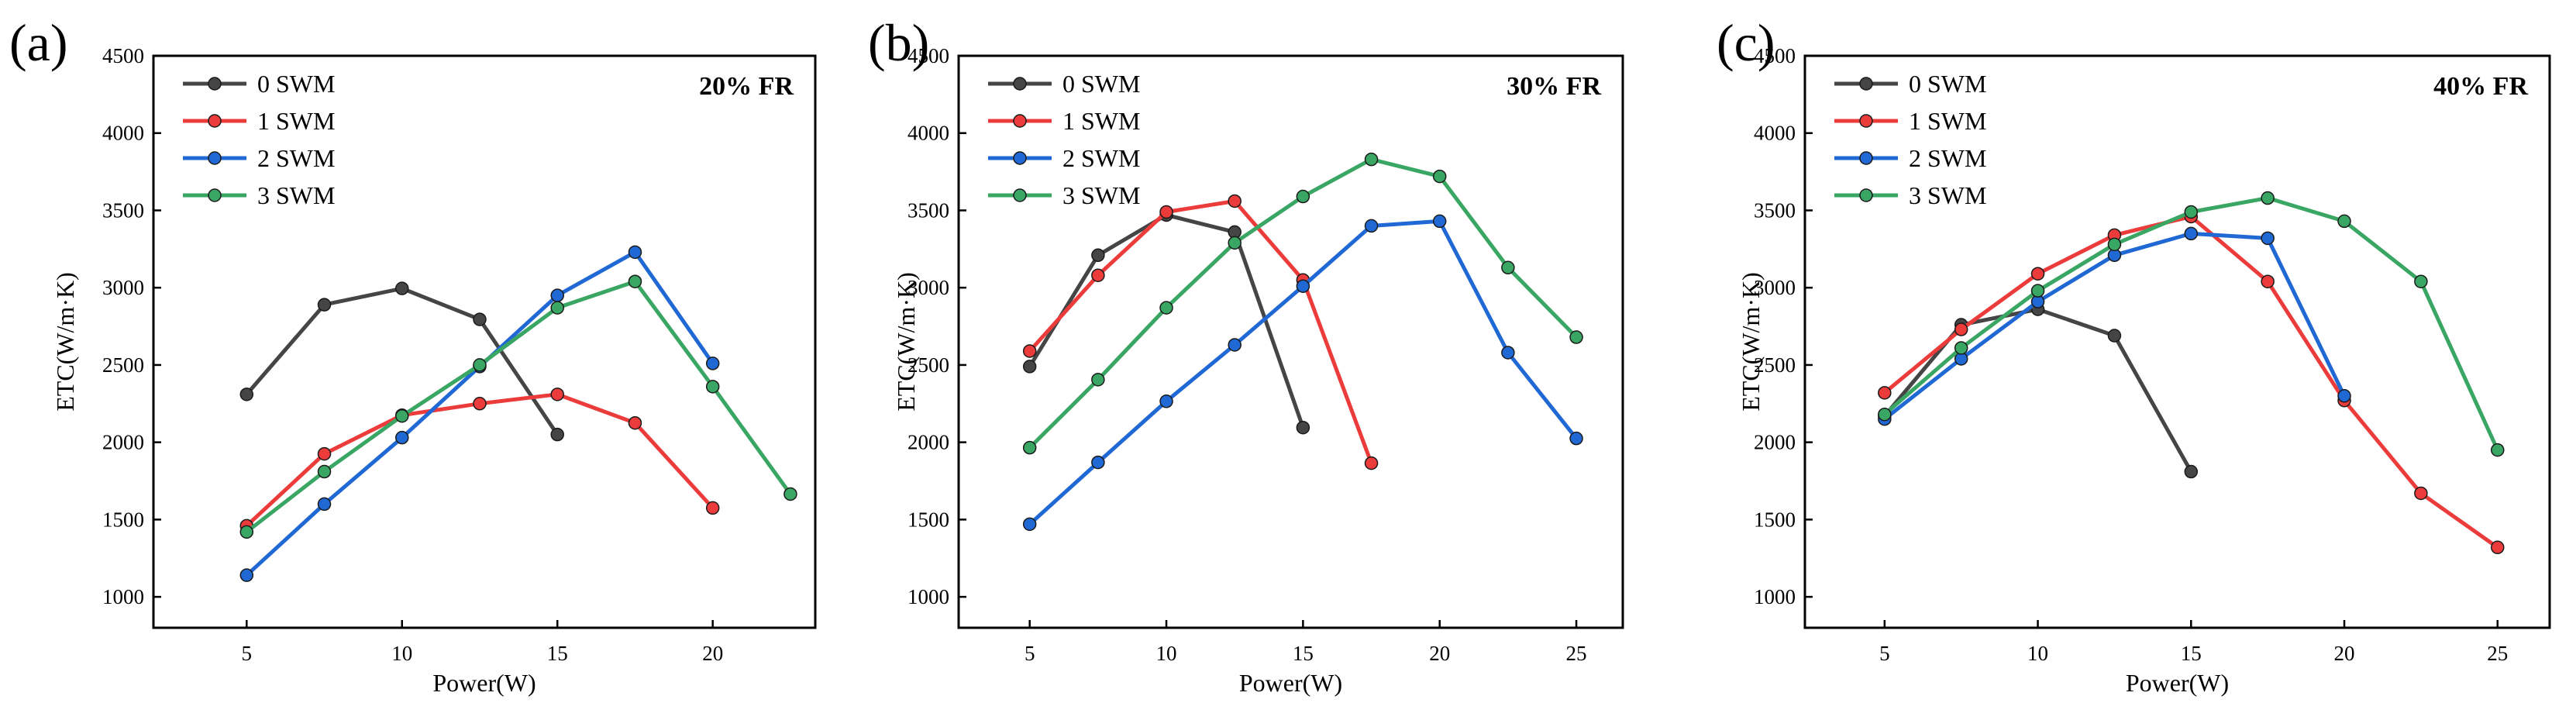 Image resolution: width=2576 pixels, height=720 pixels. What do you see at coordinates (1101, 84) in the screenshot?
I see `legend-label: 0 SWM` at bounding box center [1101, 84].